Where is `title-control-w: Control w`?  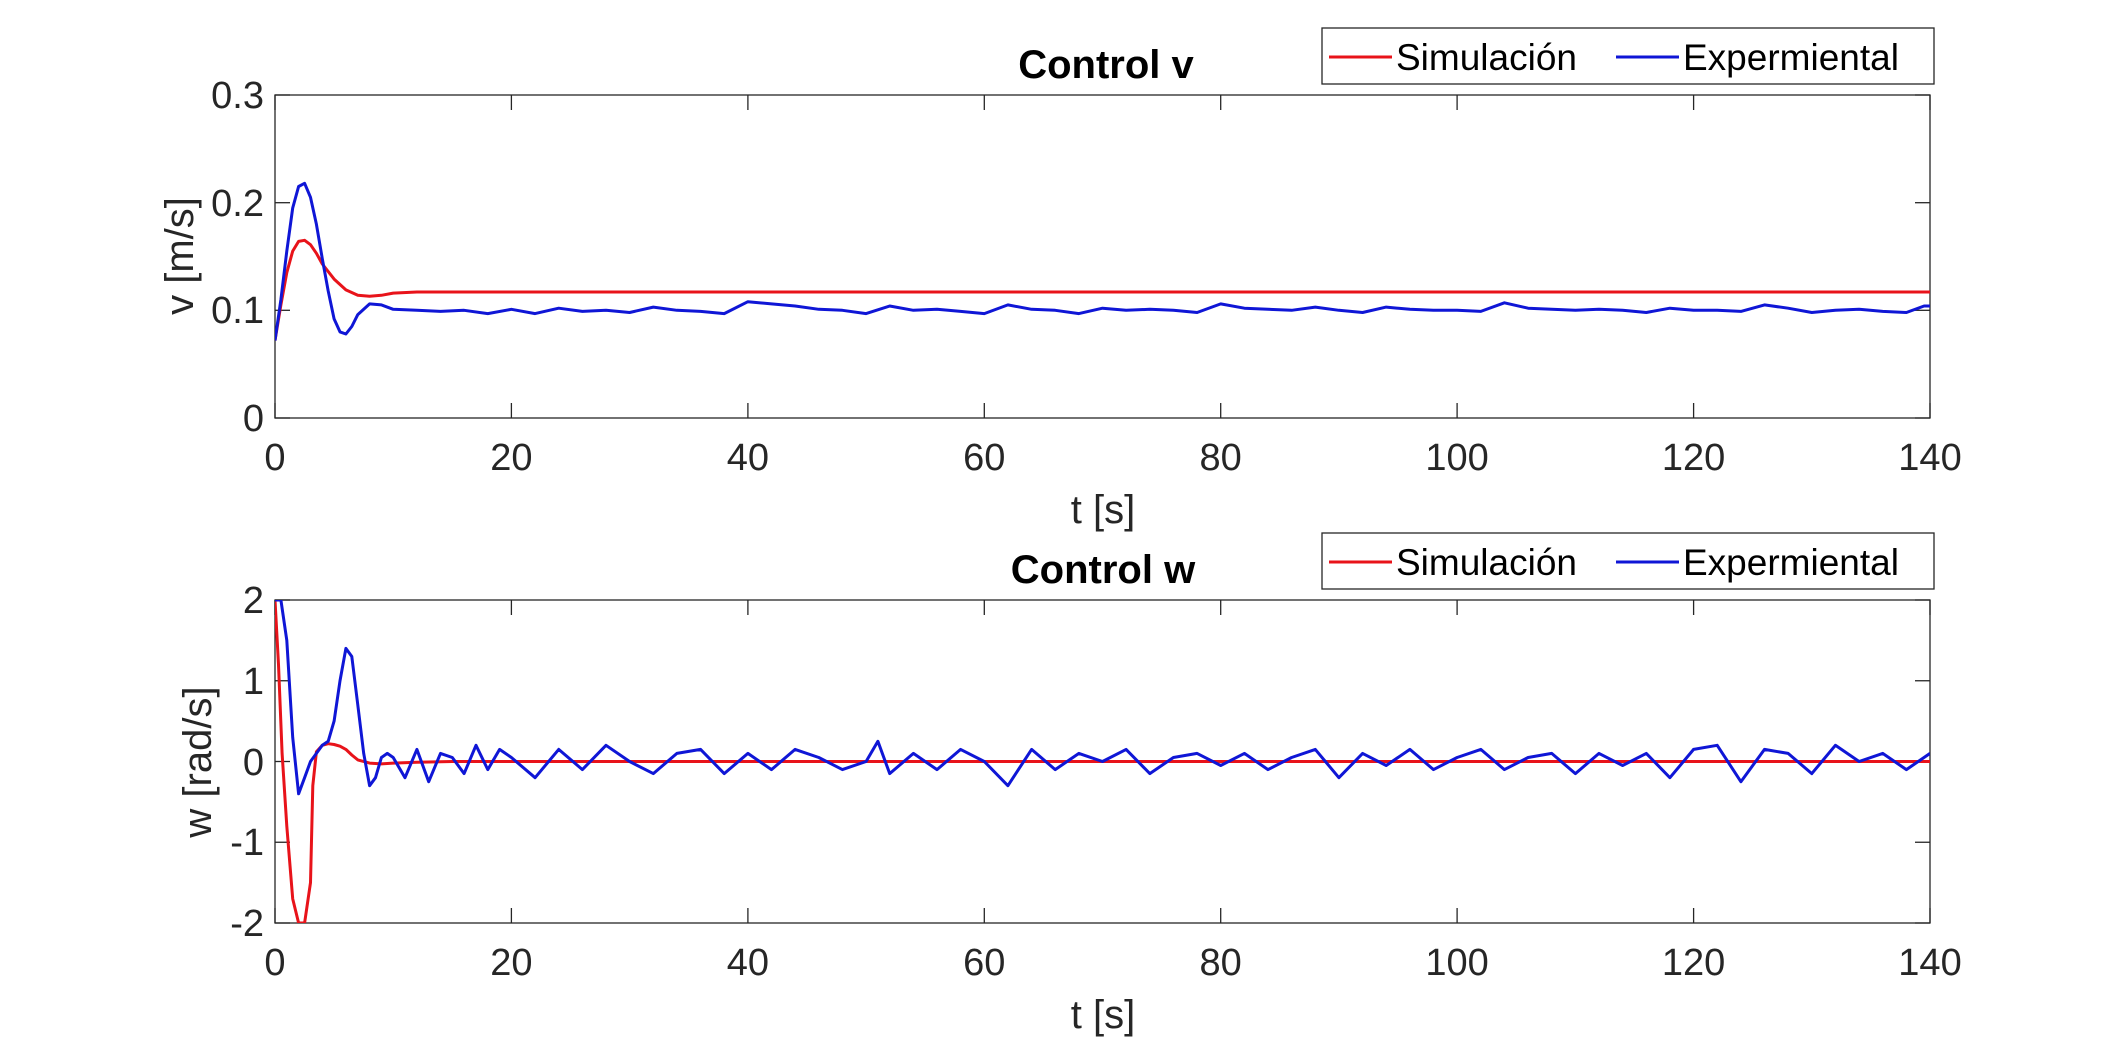 title-control-w: Control w is located at coordinates (1103, 570).